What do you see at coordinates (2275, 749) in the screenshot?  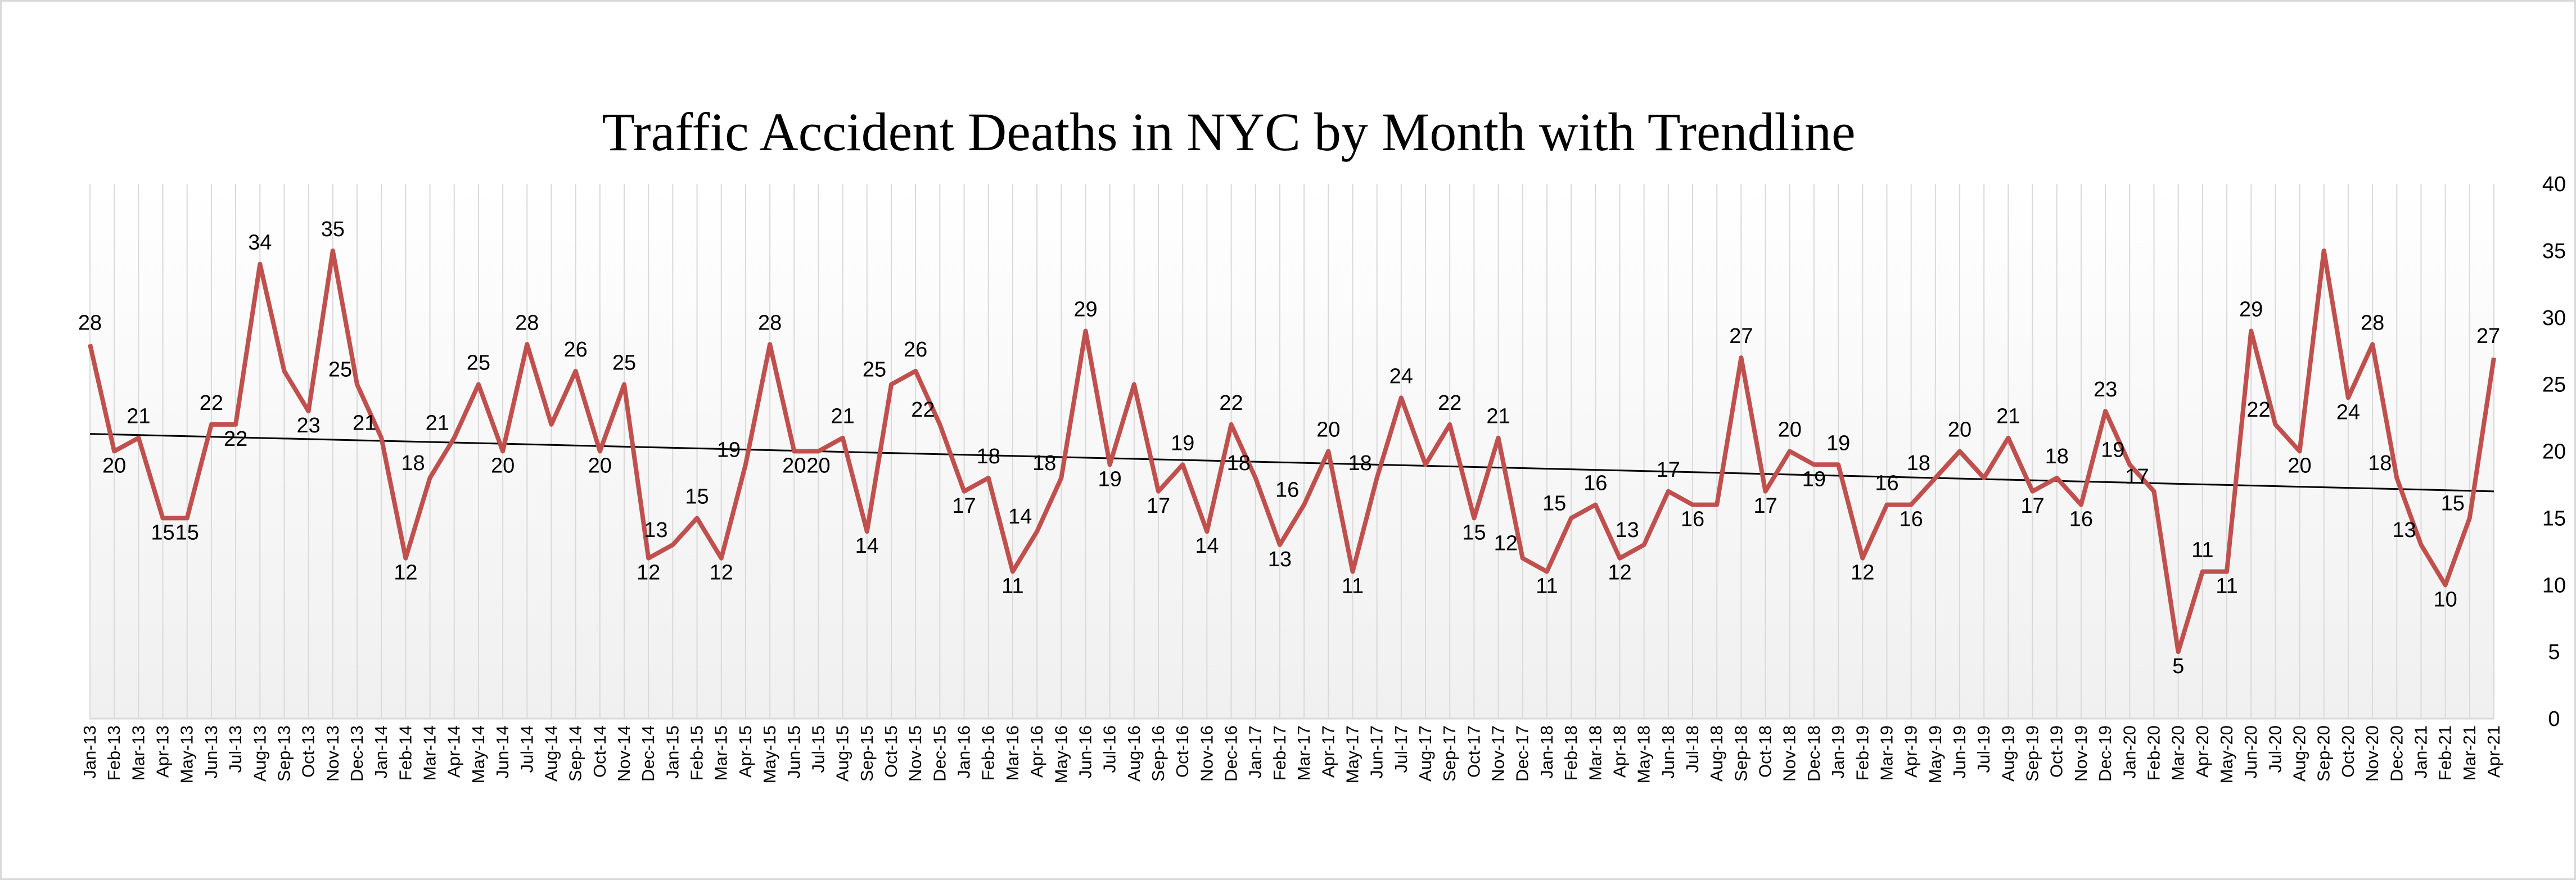 I see `x-tick-label: Jul-20` at bounding box center [2275, 749].